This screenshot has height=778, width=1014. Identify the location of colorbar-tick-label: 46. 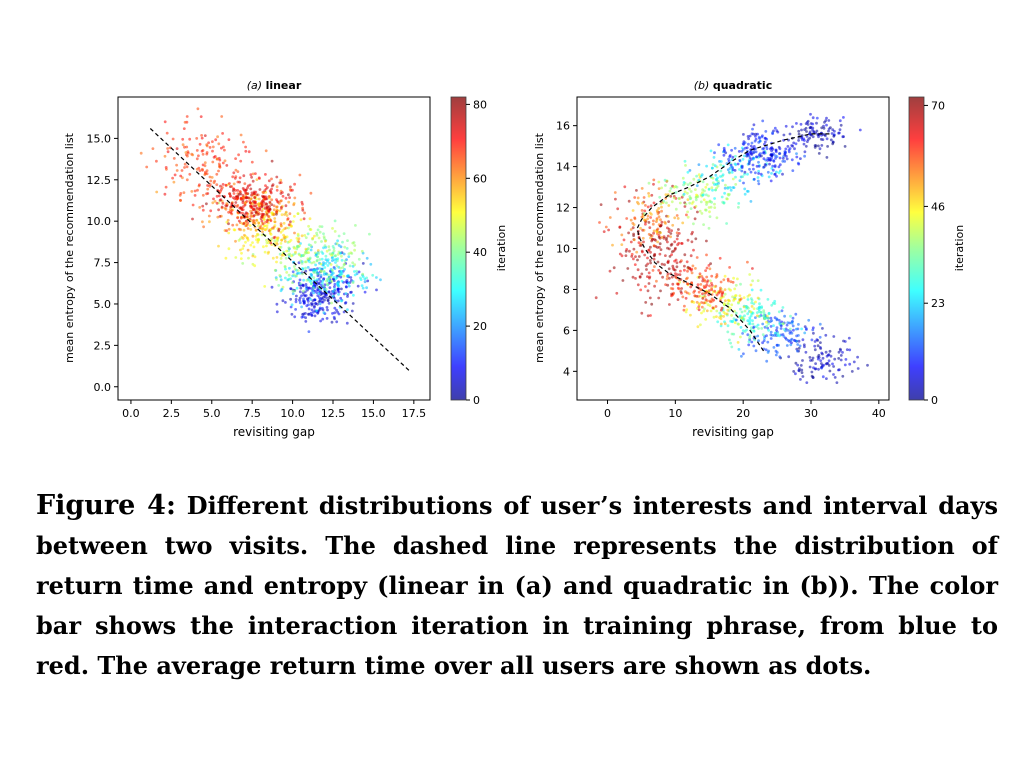
(938, 206).